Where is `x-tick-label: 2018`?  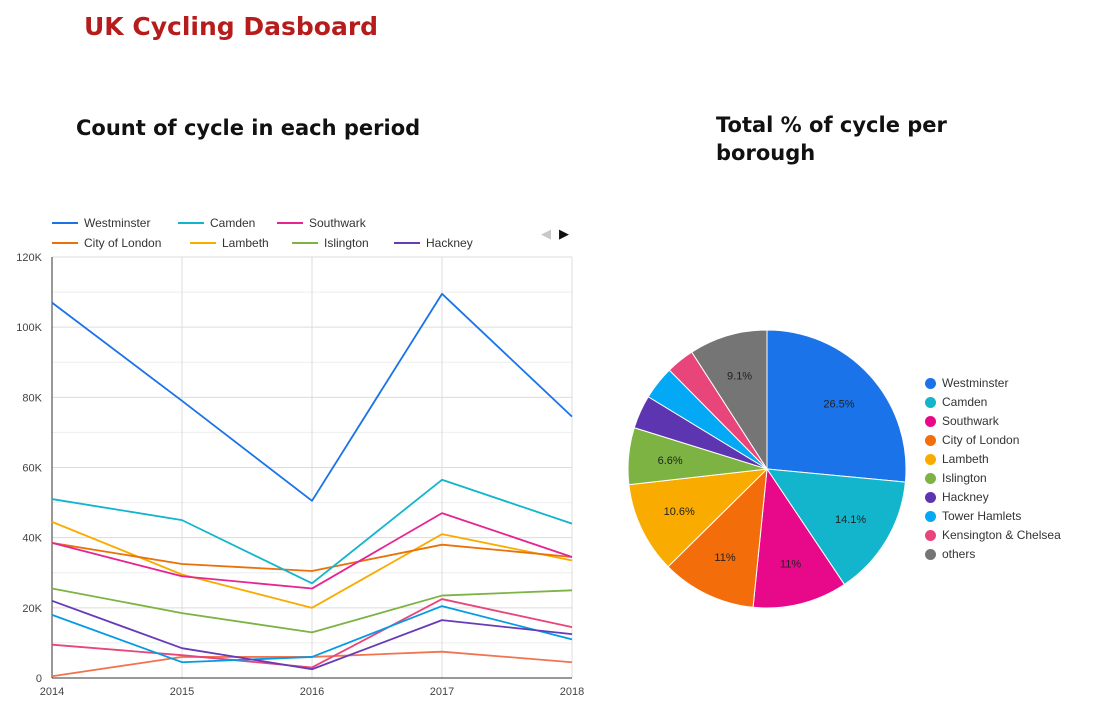 x-tick-label: 2018 is located at coordinates (572, 692).